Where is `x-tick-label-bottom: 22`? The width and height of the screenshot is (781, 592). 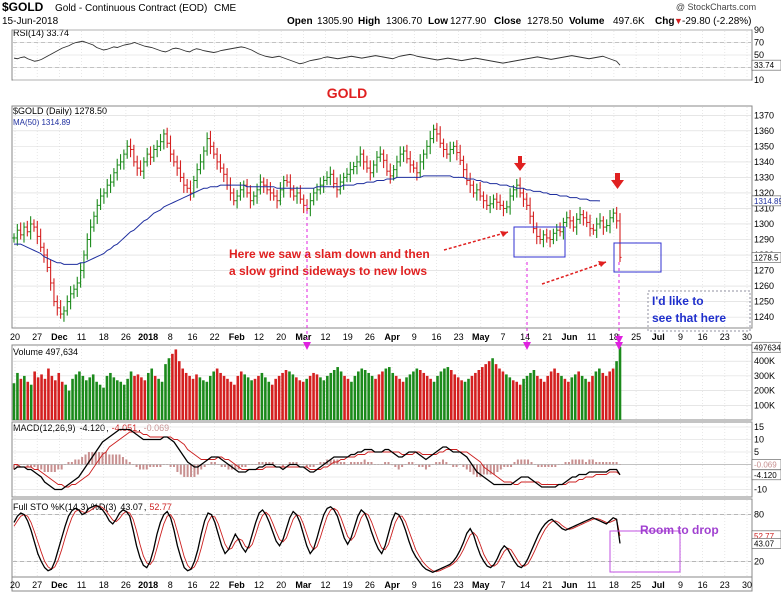
x-tick-label-bottom: 22 is located at coordinates (215, 585).